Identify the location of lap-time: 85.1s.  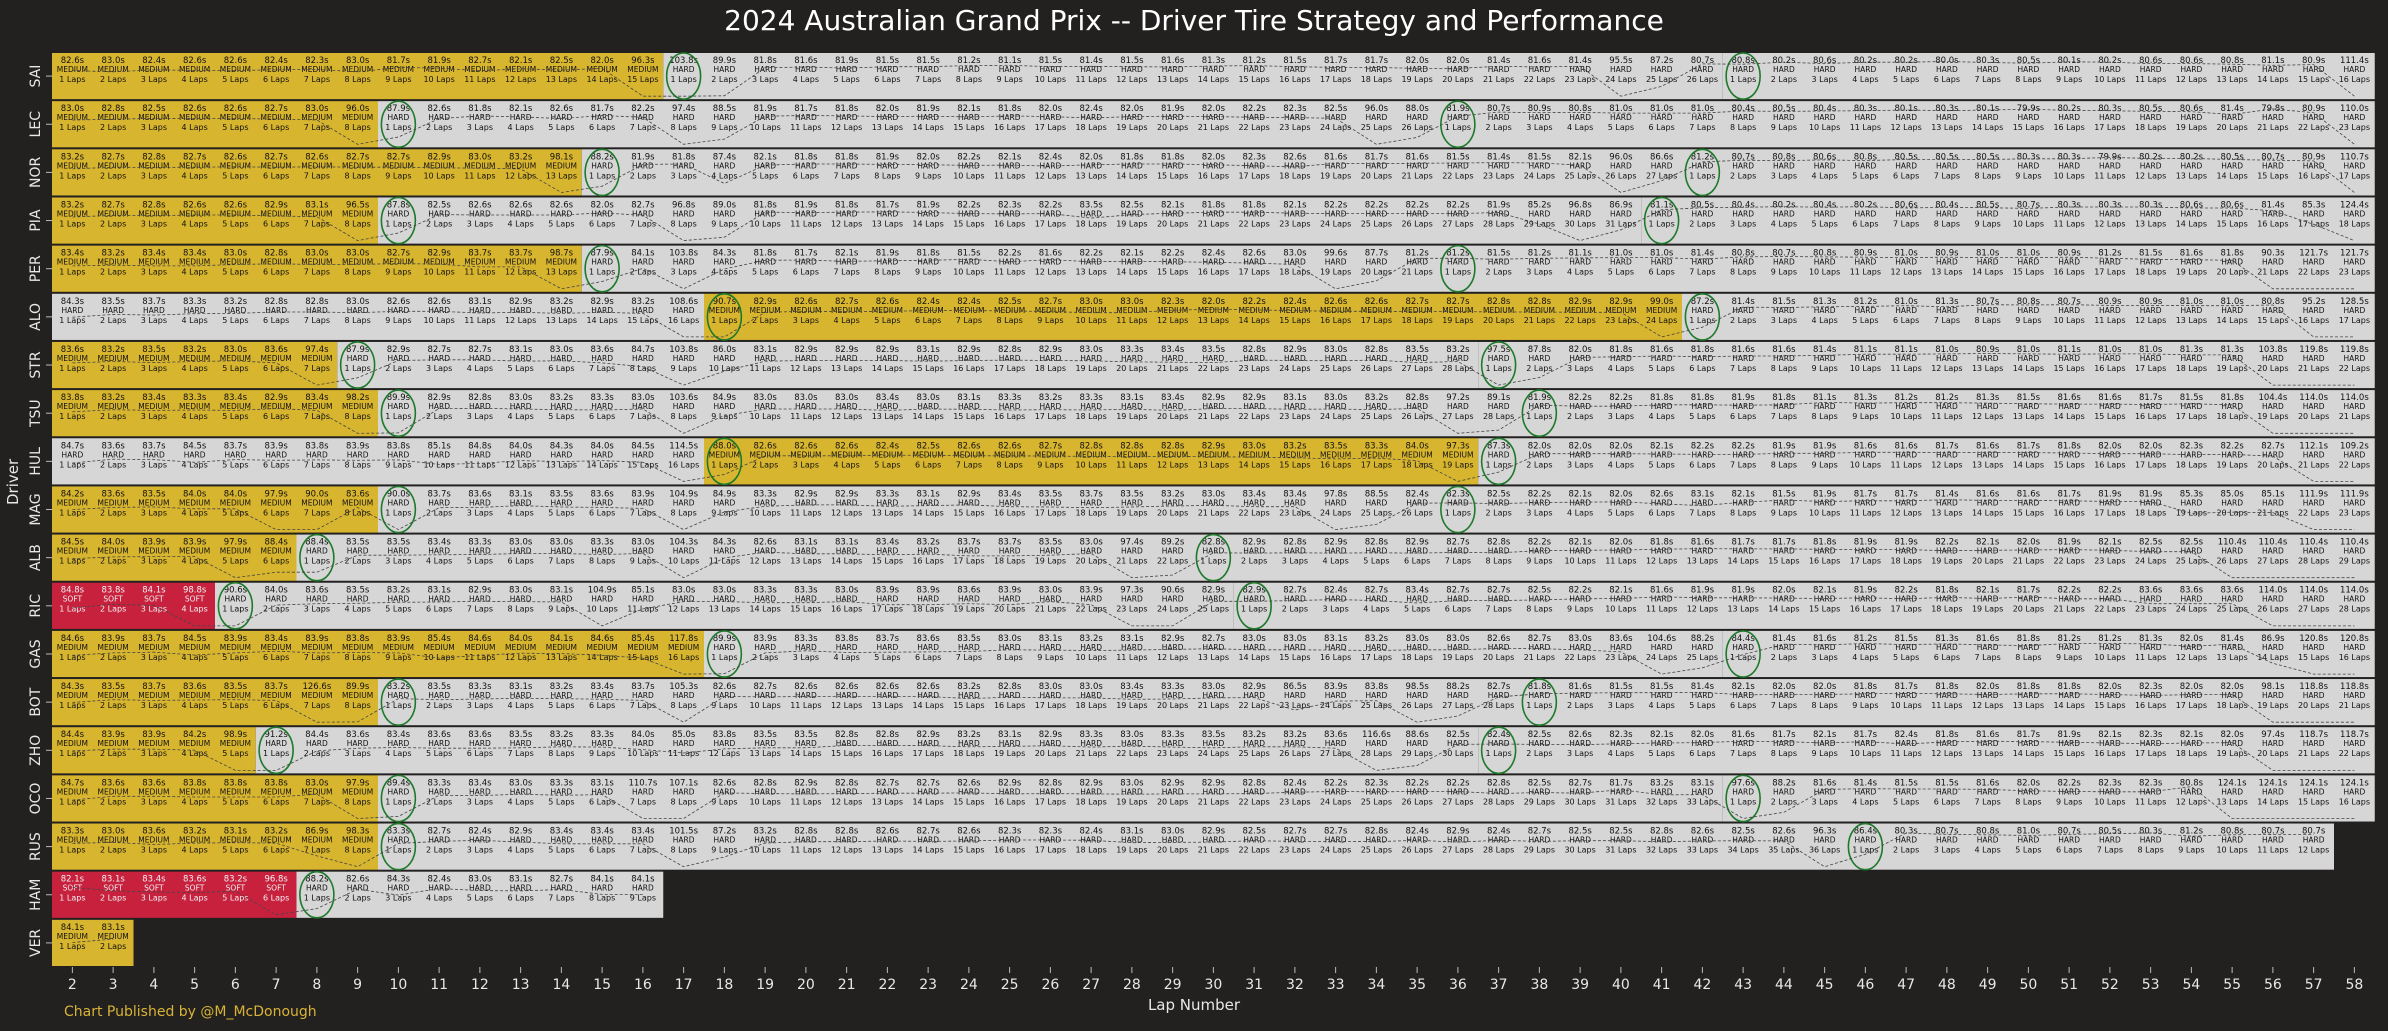
(643, 591).